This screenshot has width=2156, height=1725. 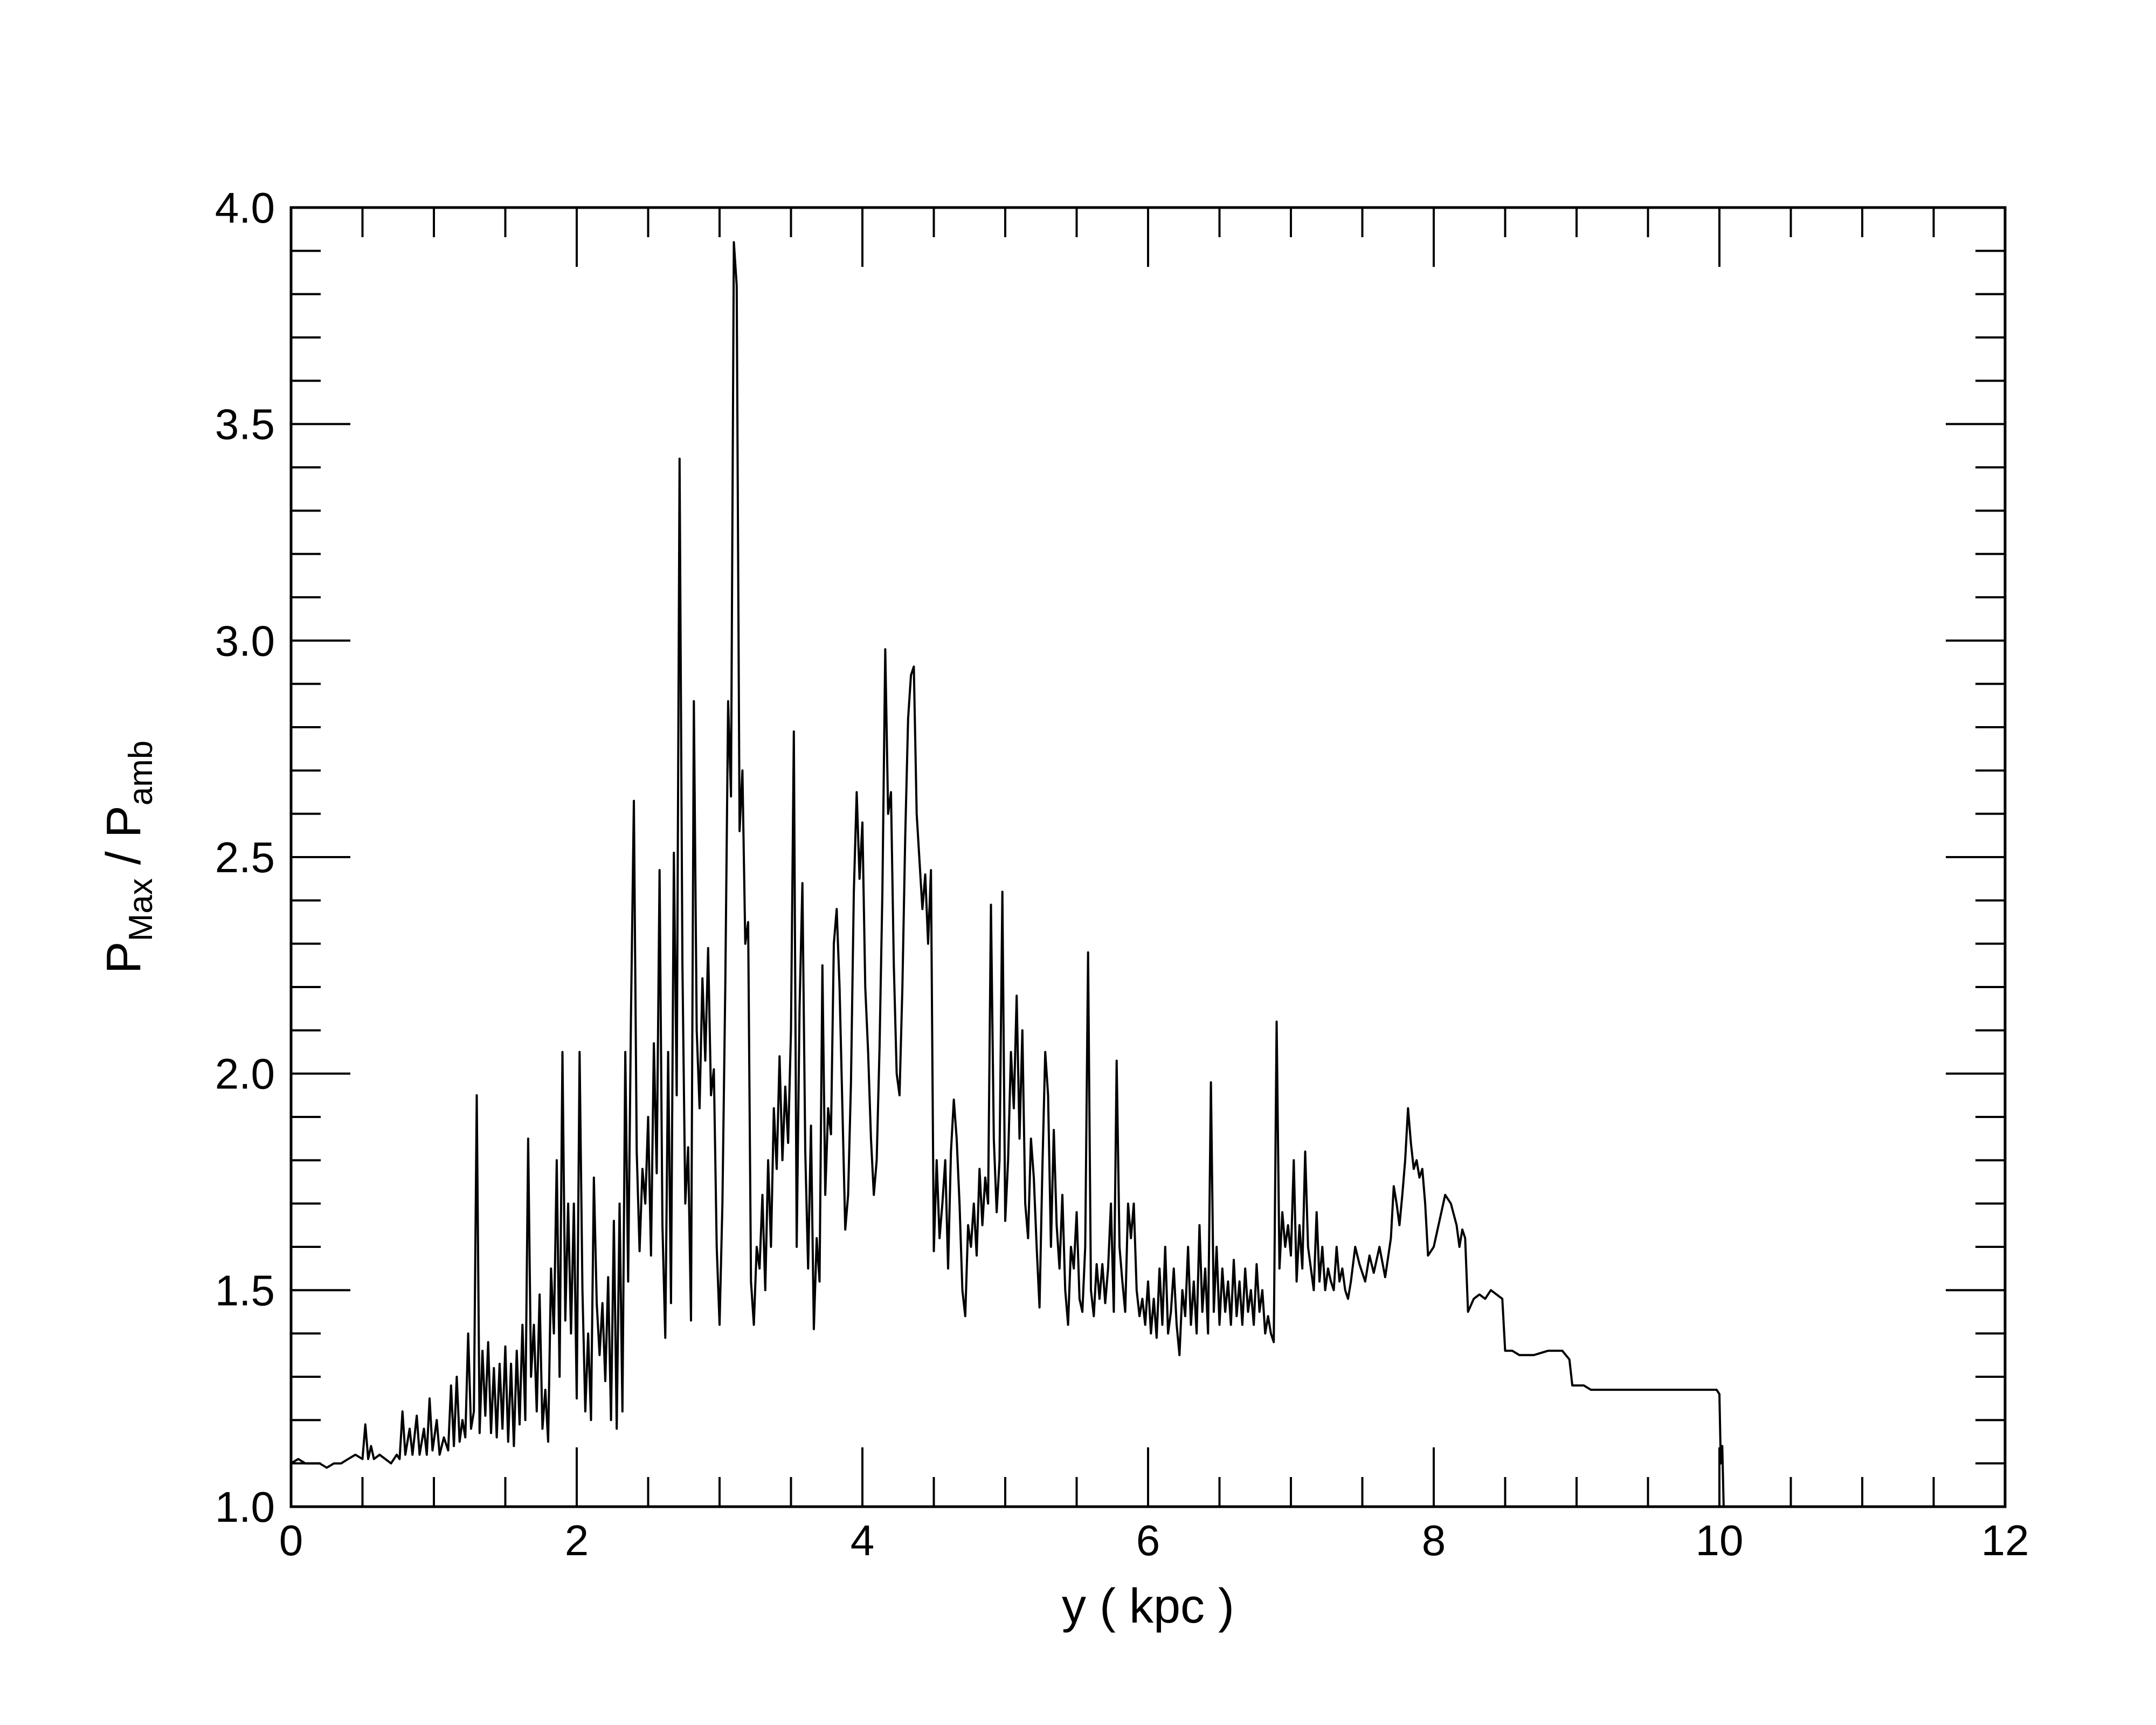 What do you see at coordinates (245, 1507) in the screenshot?
I see `y-tick-label: 1.0` at bounding box center [245, 1507].